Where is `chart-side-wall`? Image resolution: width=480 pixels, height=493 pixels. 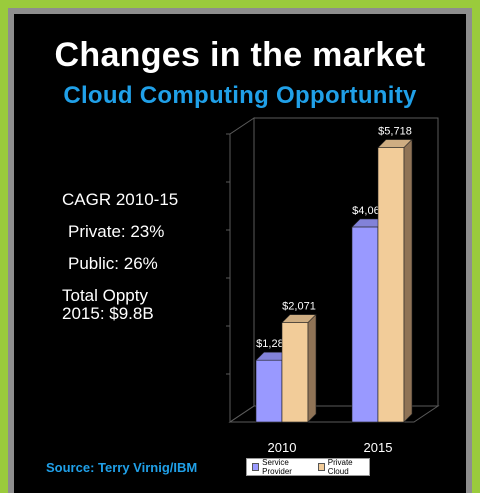
chart-side-wall is located at coordinates (242, 270).